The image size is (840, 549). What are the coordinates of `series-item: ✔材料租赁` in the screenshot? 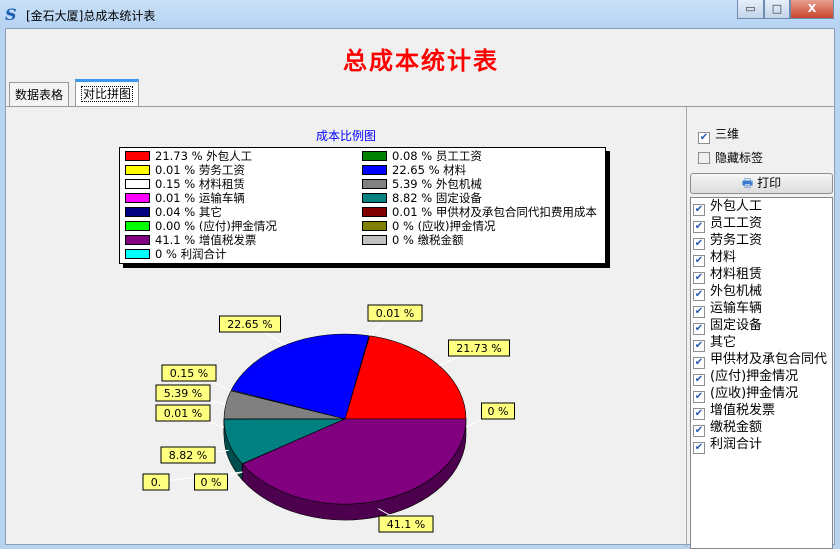 It's located at (761, 274).